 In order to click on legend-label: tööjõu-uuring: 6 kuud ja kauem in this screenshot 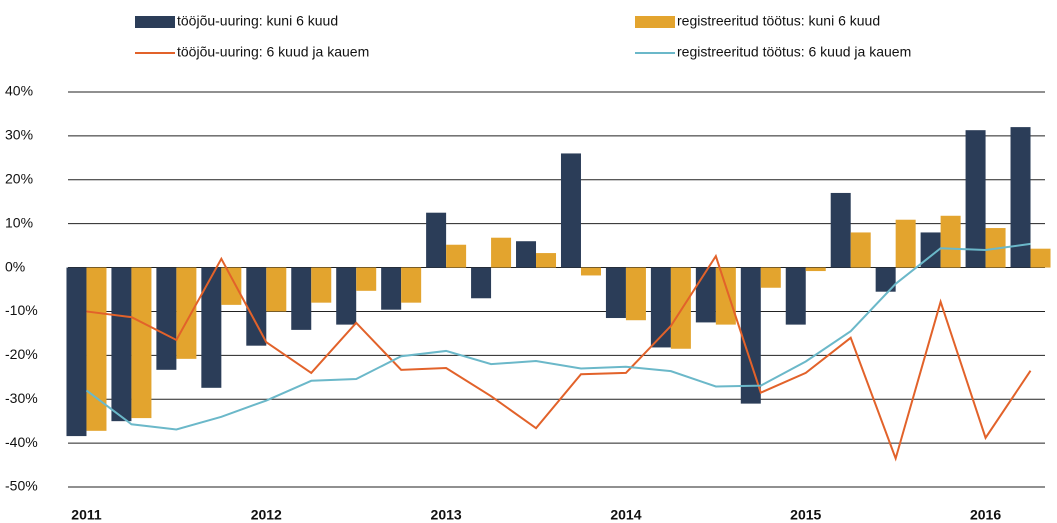, I will do `click(273, 52)`.